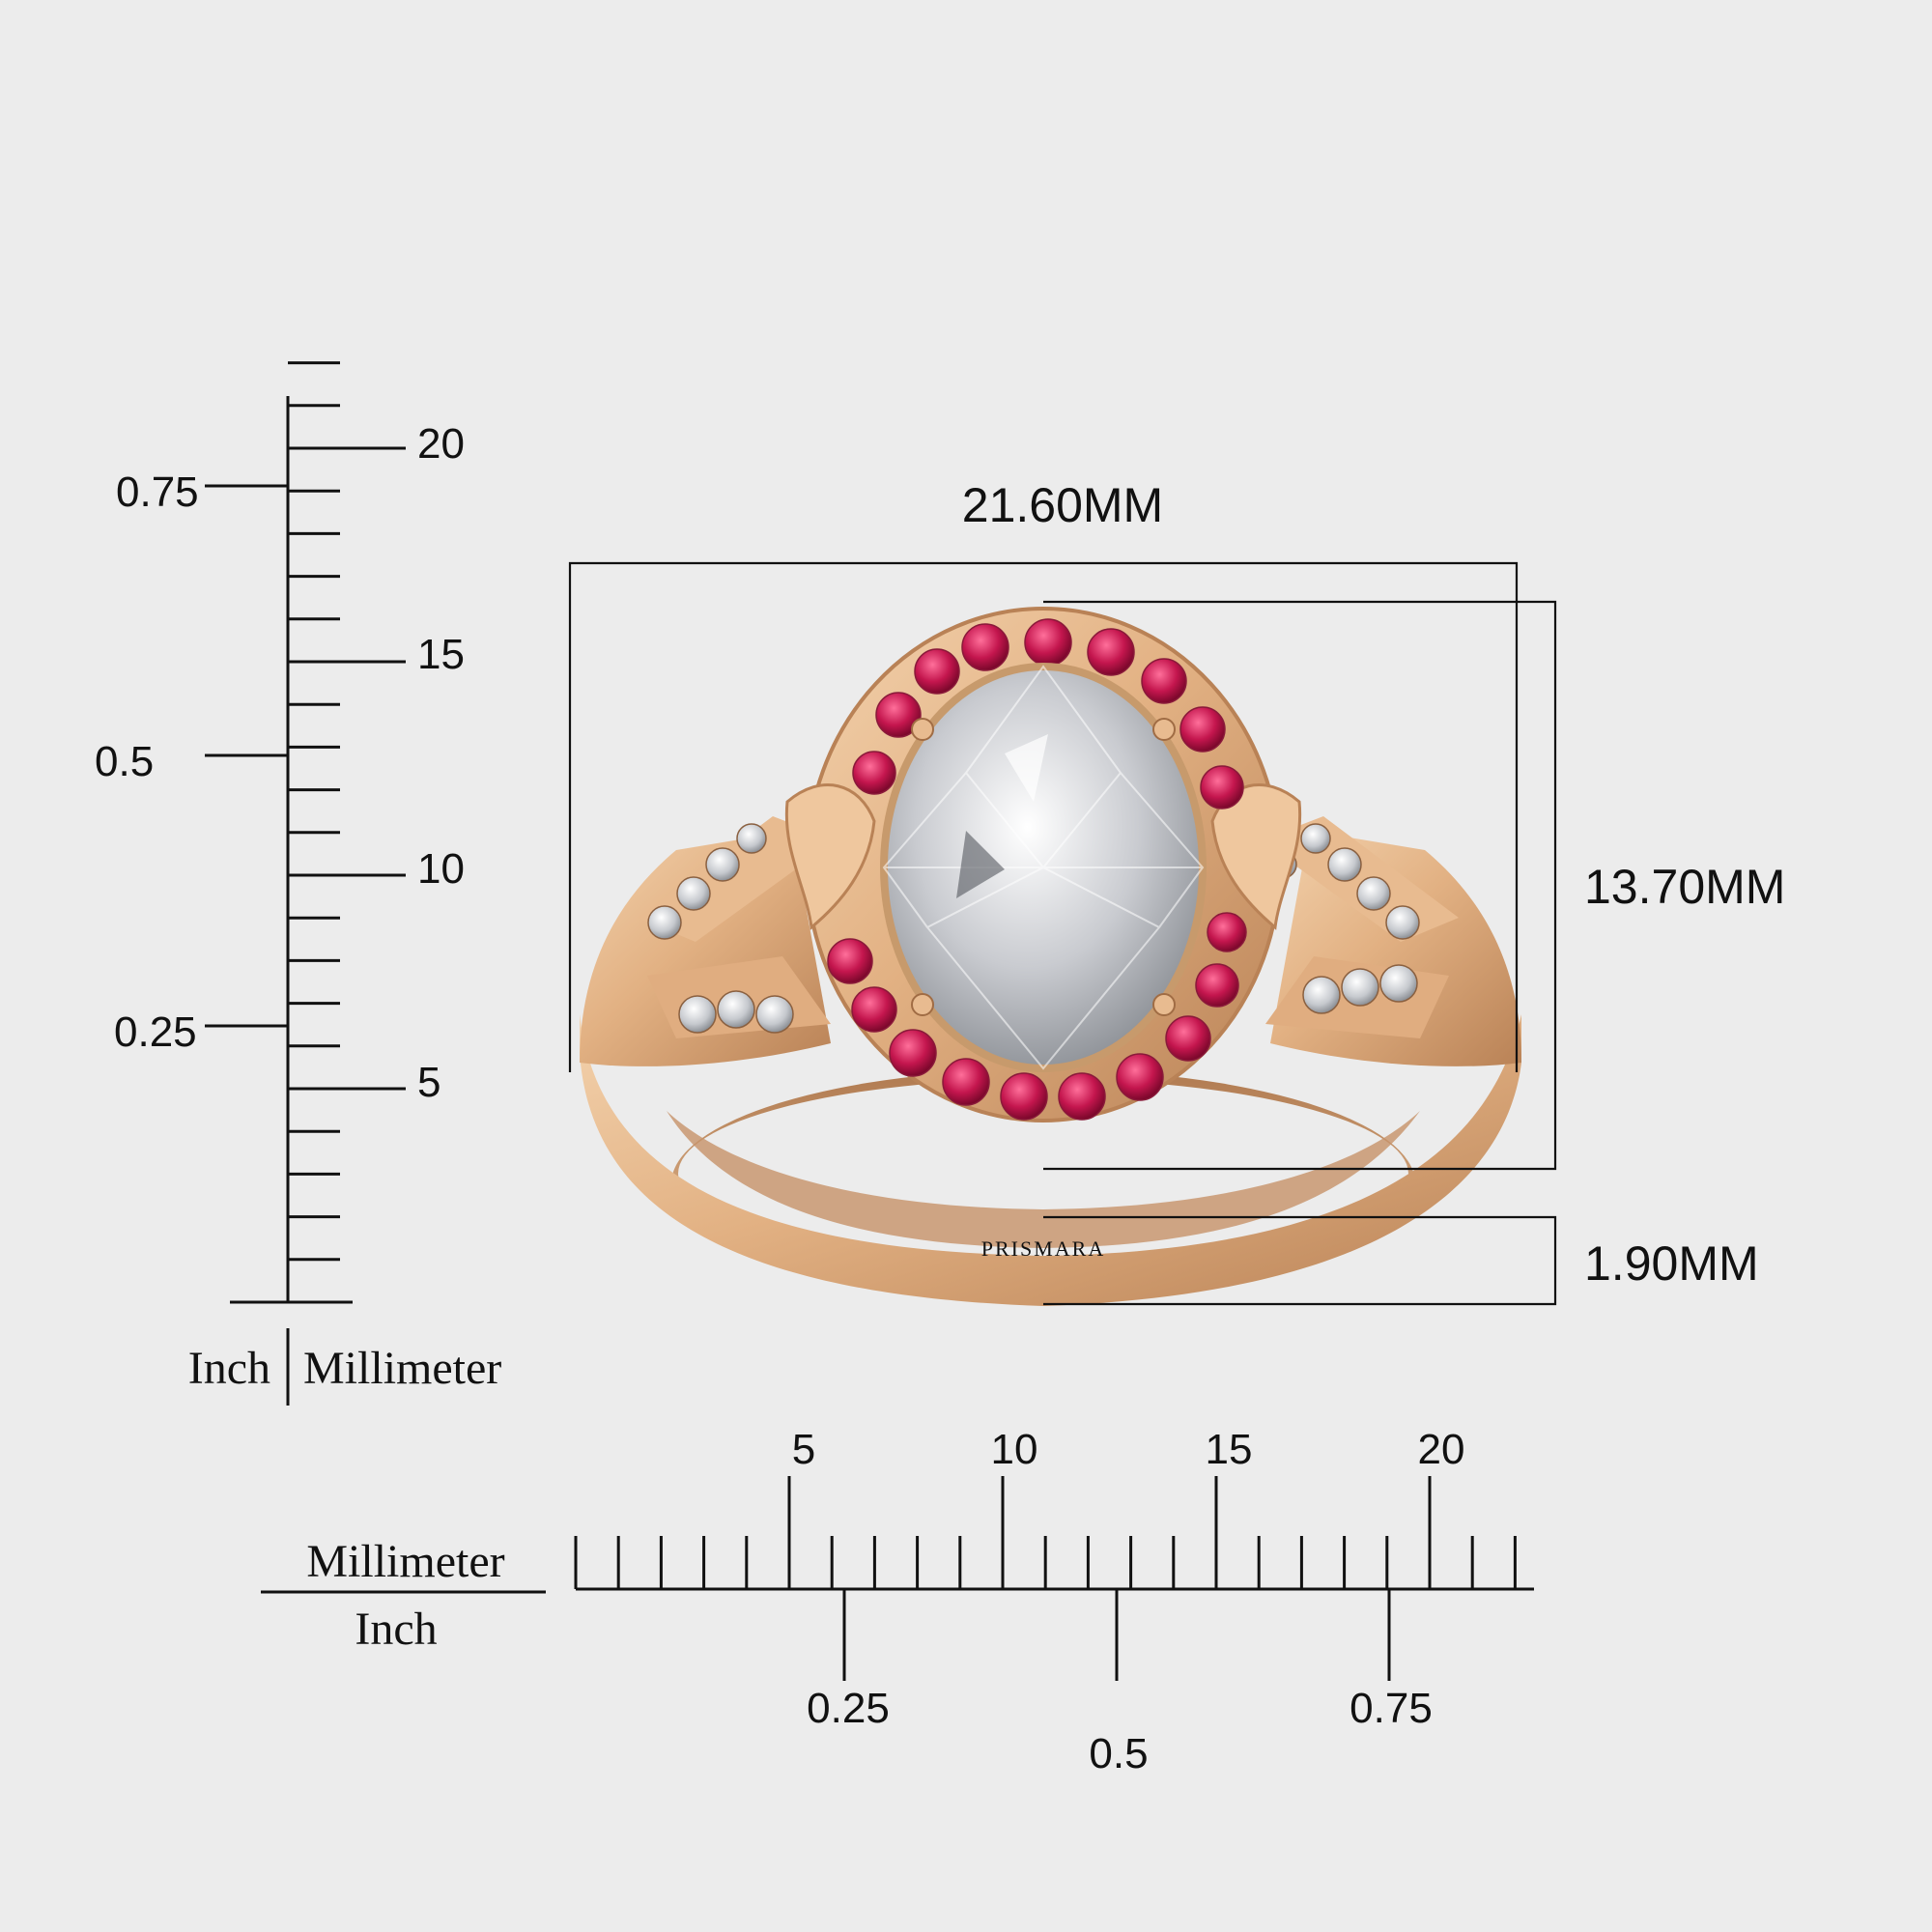 The height and width of the screenshot is (1932, 1932). I want to click on height-label: 13.70MM, so click(1684, 887).